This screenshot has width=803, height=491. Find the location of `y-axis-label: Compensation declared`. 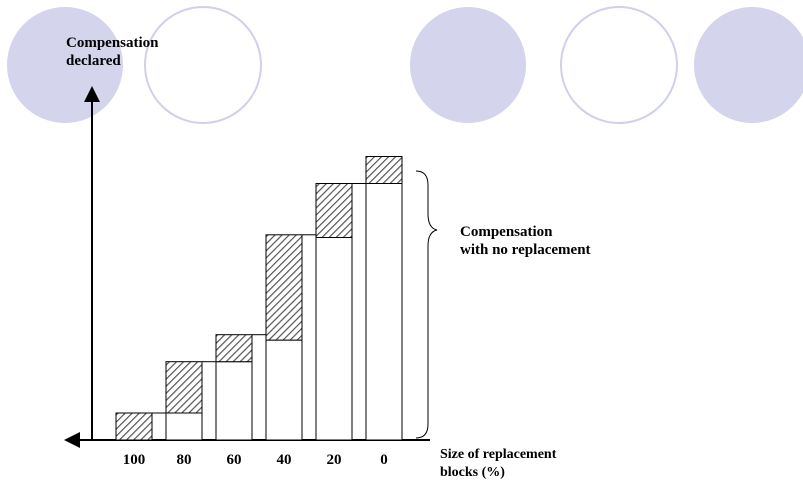

y-axis-label: Compensation declared is located at coordinates (112, 52).